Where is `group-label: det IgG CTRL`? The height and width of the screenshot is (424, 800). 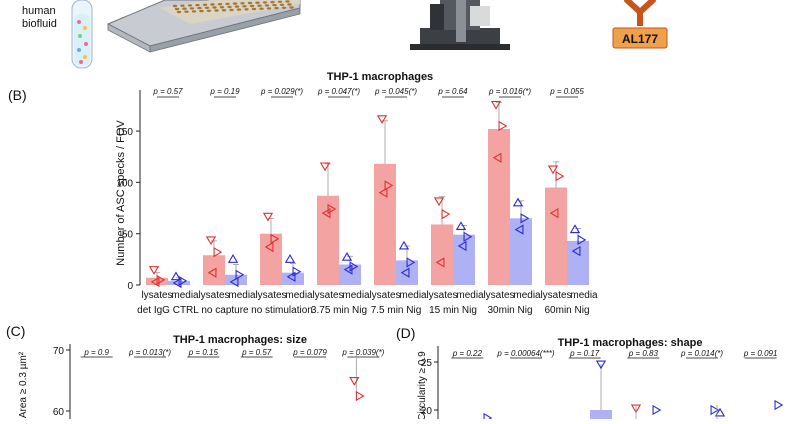 group-label: det IgG CTRL is located at coordinates (168, 310).